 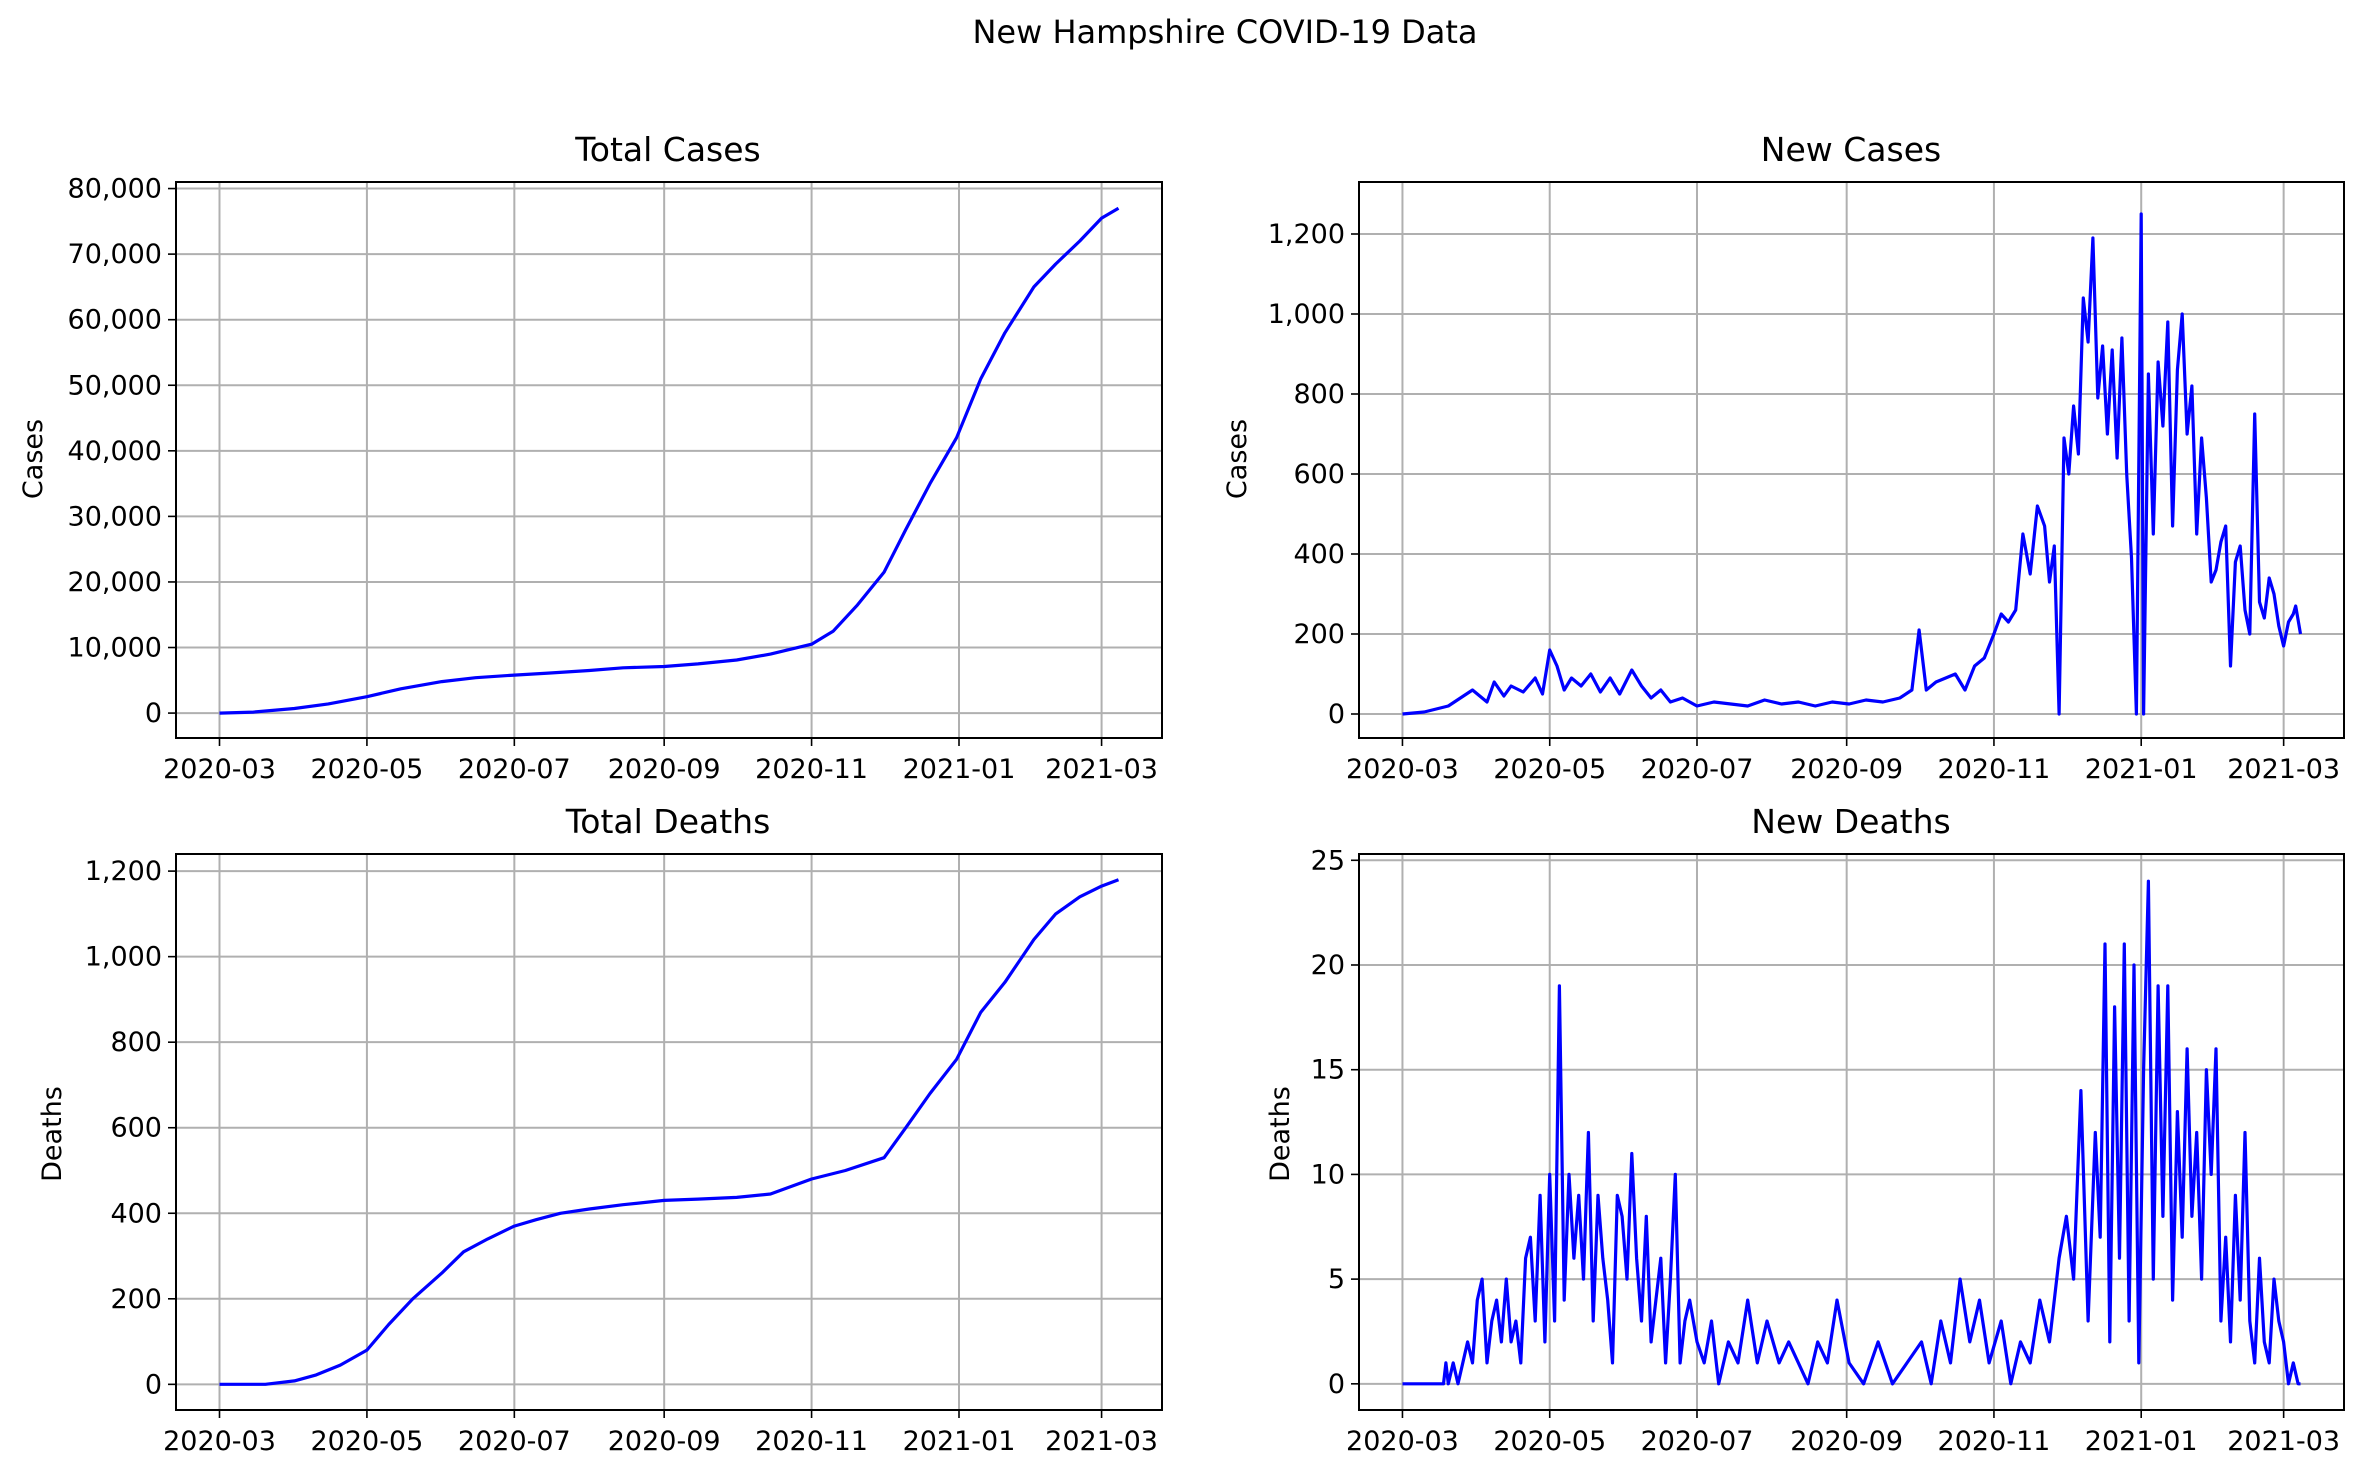 What do you see at coordinates (1851, 149) in the screenshot?
I see `chart-title: New Cases` at bounding box center [1851, 149].